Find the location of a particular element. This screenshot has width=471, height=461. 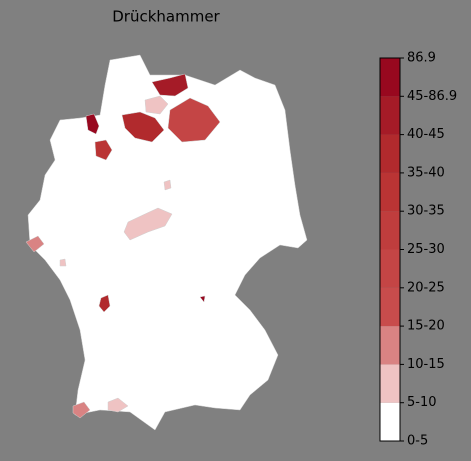

colorbar-label: 10-15 is located at coordinates (426, 364).